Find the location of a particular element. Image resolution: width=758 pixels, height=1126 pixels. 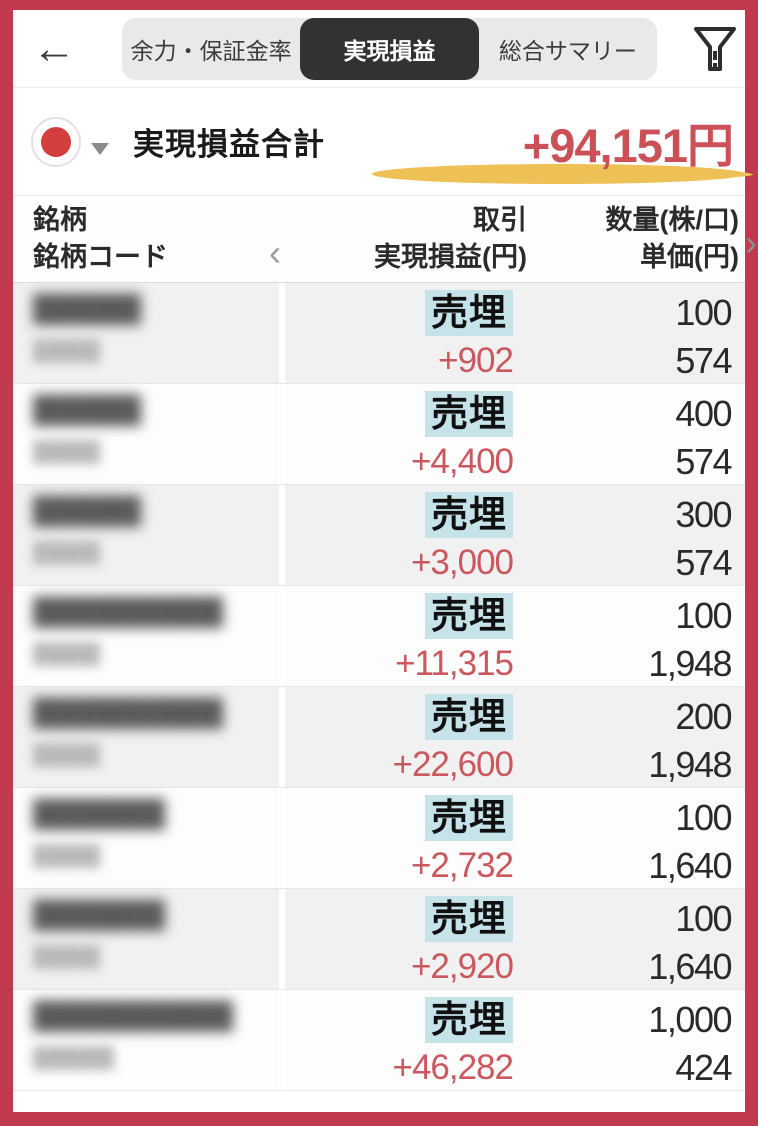

realized-profit: +4,400 is located at coordinates (462, 461).